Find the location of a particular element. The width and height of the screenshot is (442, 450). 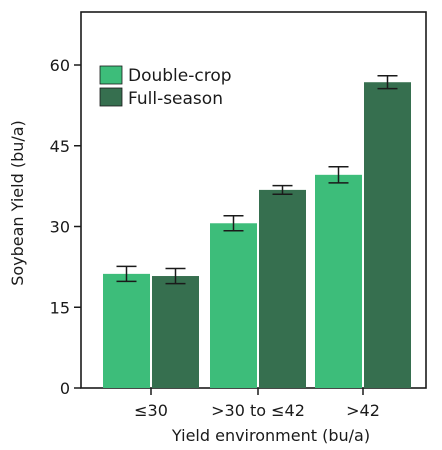

y-tick-label: 15 is located at coordinates (60, 307).